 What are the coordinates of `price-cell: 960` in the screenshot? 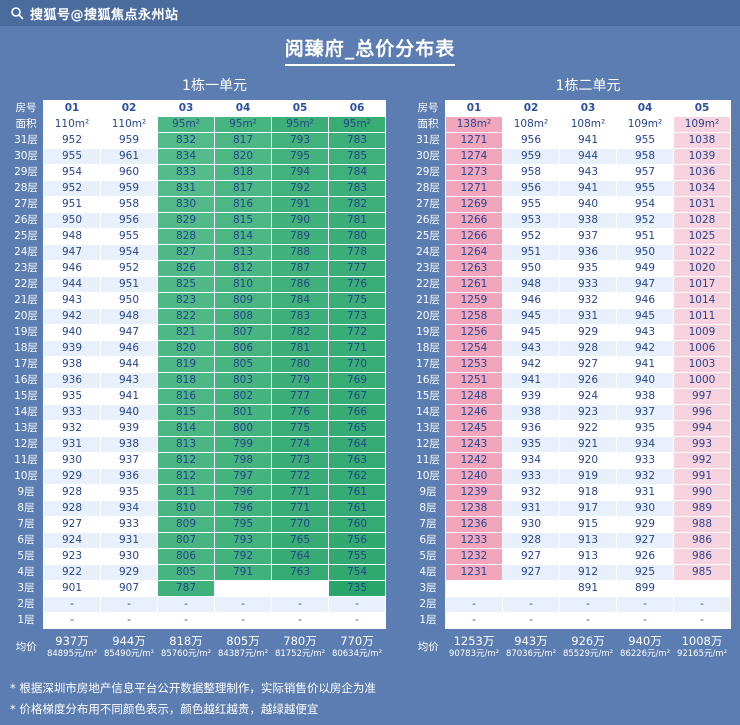 It's located at (129, 172).